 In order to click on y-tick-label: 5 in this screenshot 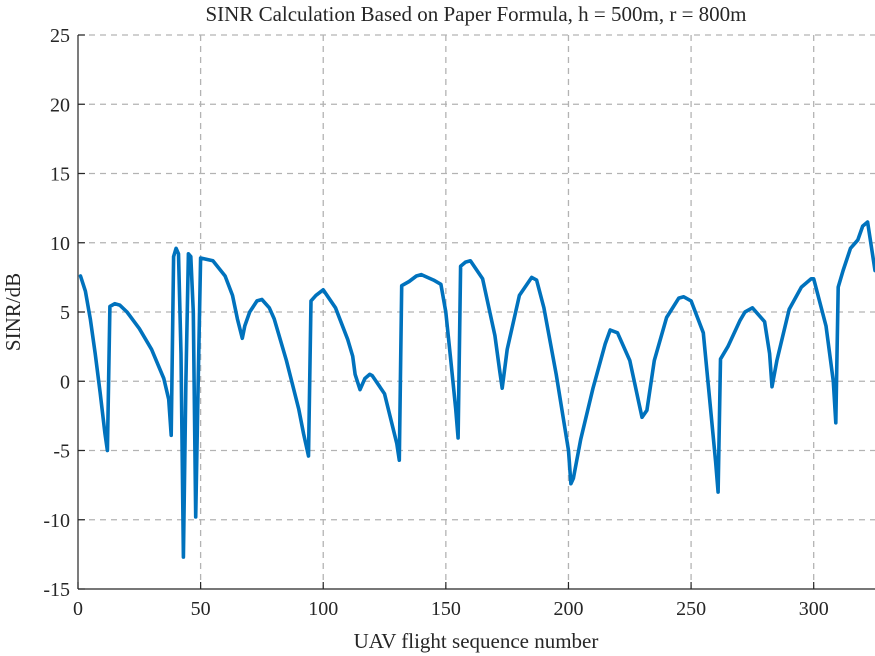, I will do `click(65, 313)`.